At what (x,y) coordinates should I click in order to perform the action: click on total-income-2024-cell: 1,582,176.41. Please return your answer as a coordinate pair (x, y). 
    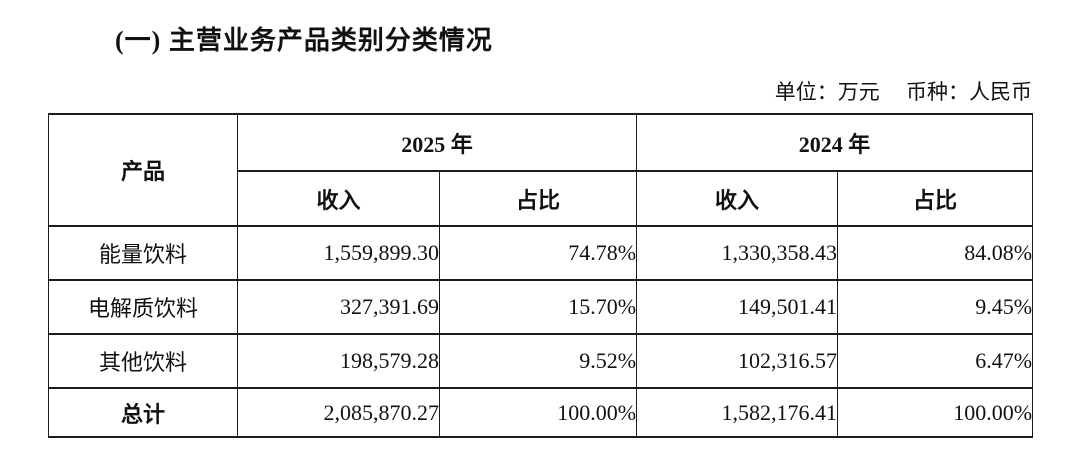
    Looking at the image, I should click on (737, 412).